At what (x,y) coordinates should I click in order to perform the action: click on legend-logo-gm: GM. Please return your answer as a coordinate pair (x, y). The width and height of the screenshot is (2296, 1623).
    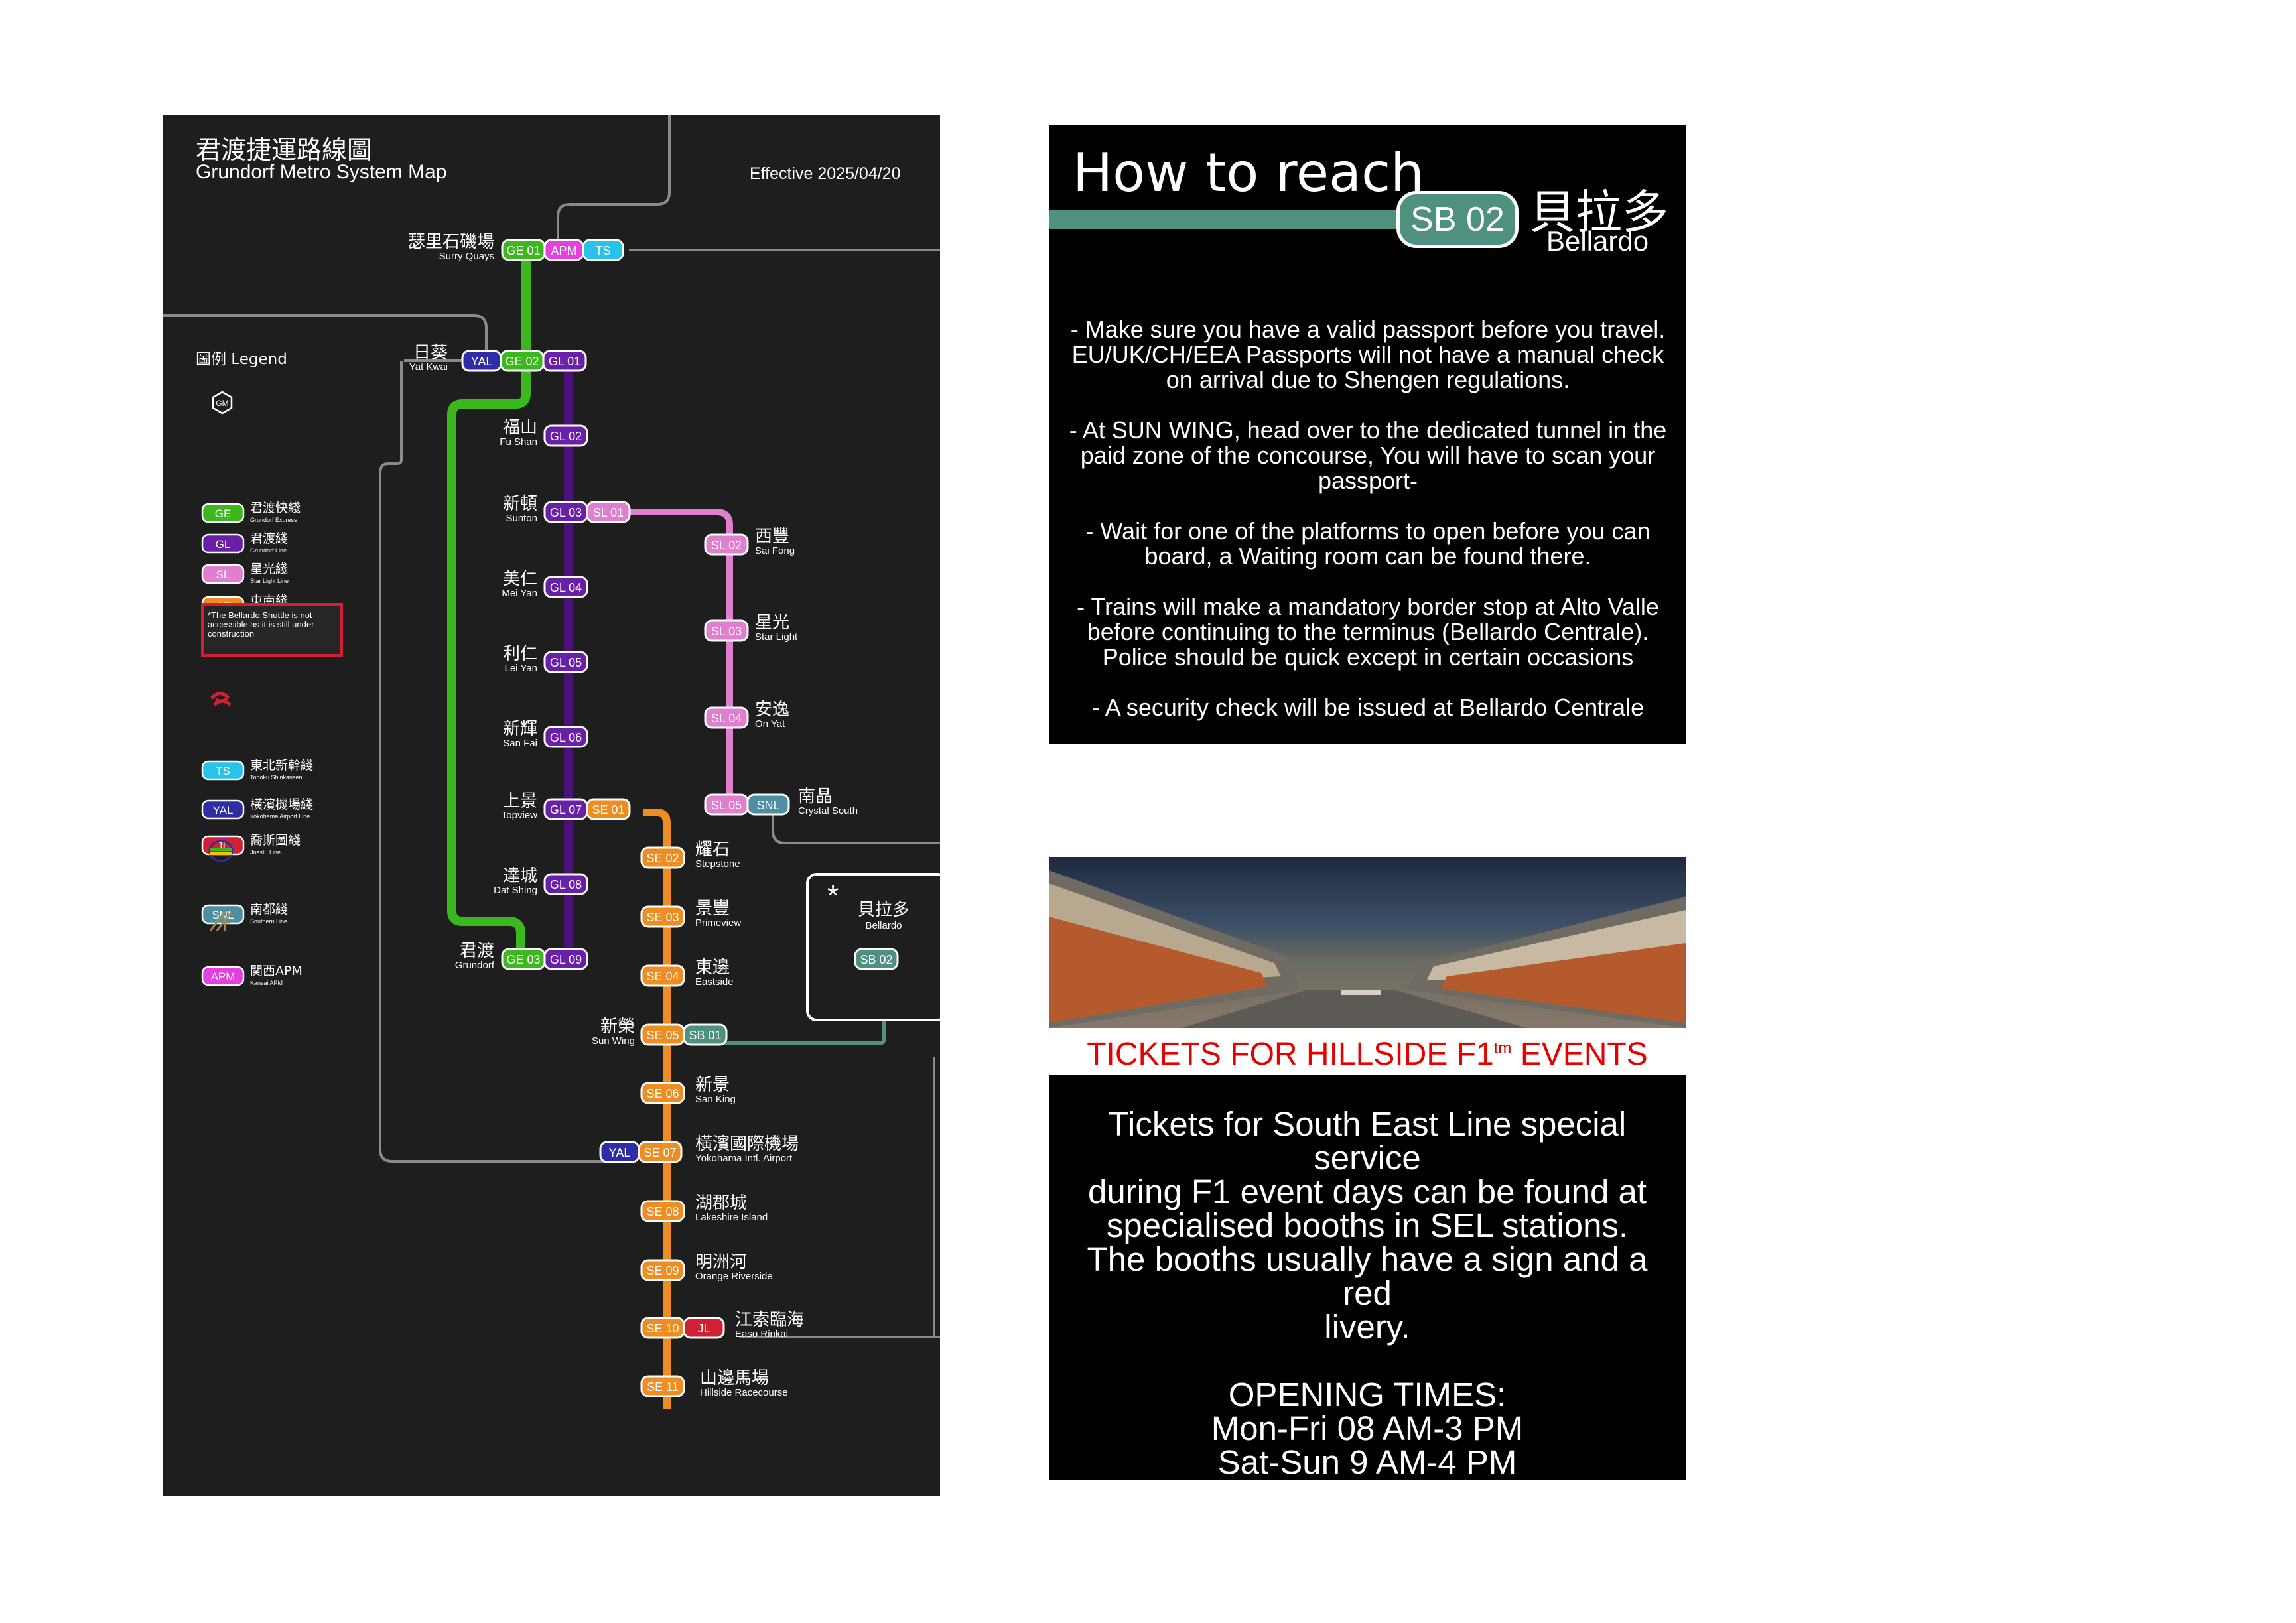
    Looking at the image, I should click on (222, 403).